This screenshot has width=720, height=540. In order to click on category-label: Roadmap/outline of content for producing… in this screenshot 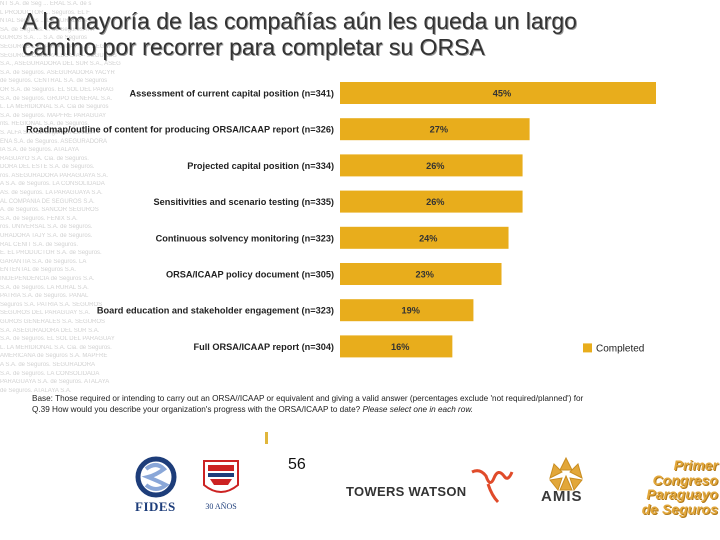, I will do `click(180, 130)`.